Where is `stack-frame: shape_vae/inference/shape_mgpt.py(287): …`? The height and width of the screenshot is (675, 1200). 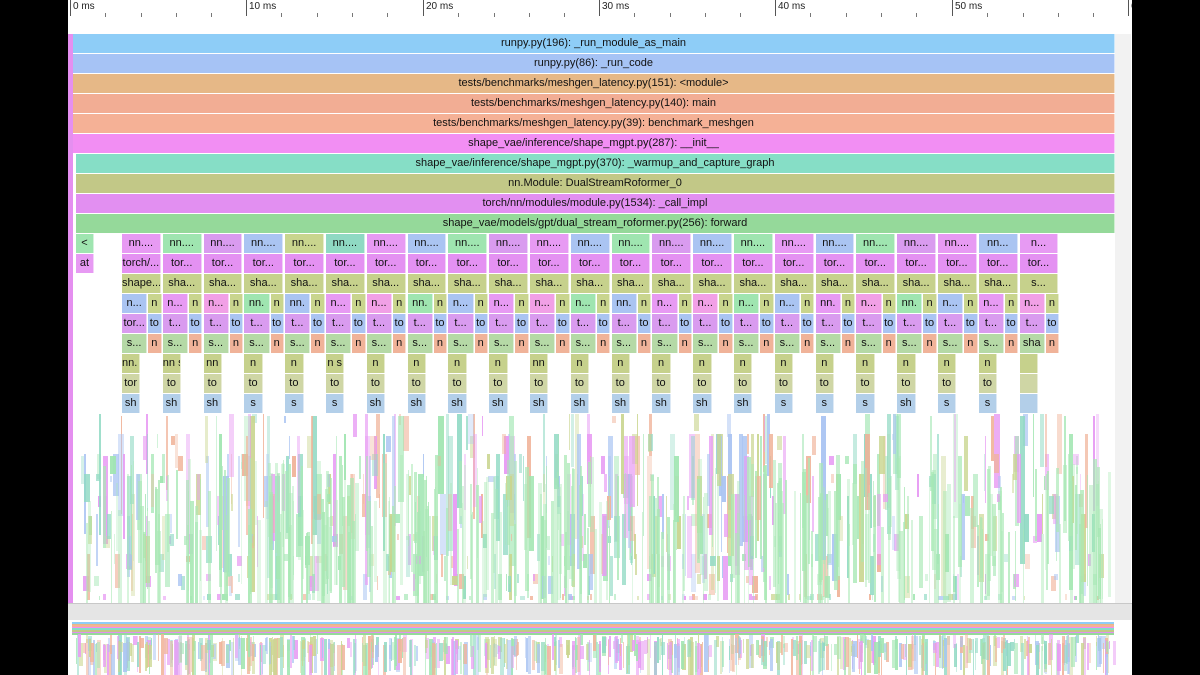 stack-frame: shape_vae/inference/shape_mgpt.py(287): … is located at coordinates (594, 143).